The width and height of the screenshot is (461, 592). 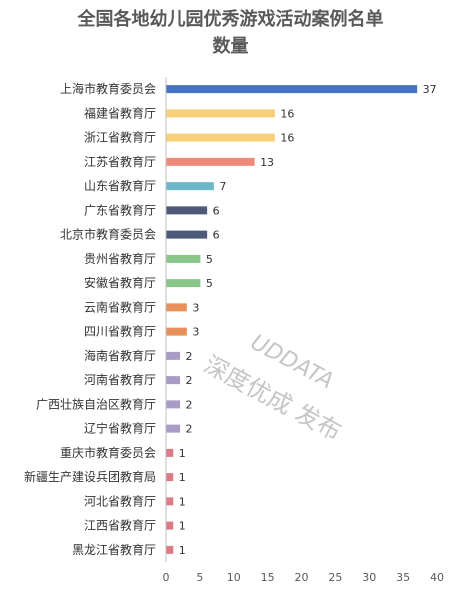 I want to click on category-label: 重庆市教育委员会, so click(x=108, y=452).